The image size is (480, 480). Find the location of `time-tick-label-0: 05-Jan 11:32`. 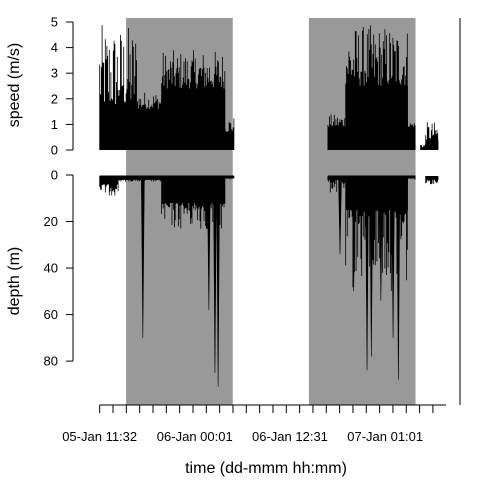

time-tick-label-0: 05-Jan 11:32 is located at coordinates (99, 436).